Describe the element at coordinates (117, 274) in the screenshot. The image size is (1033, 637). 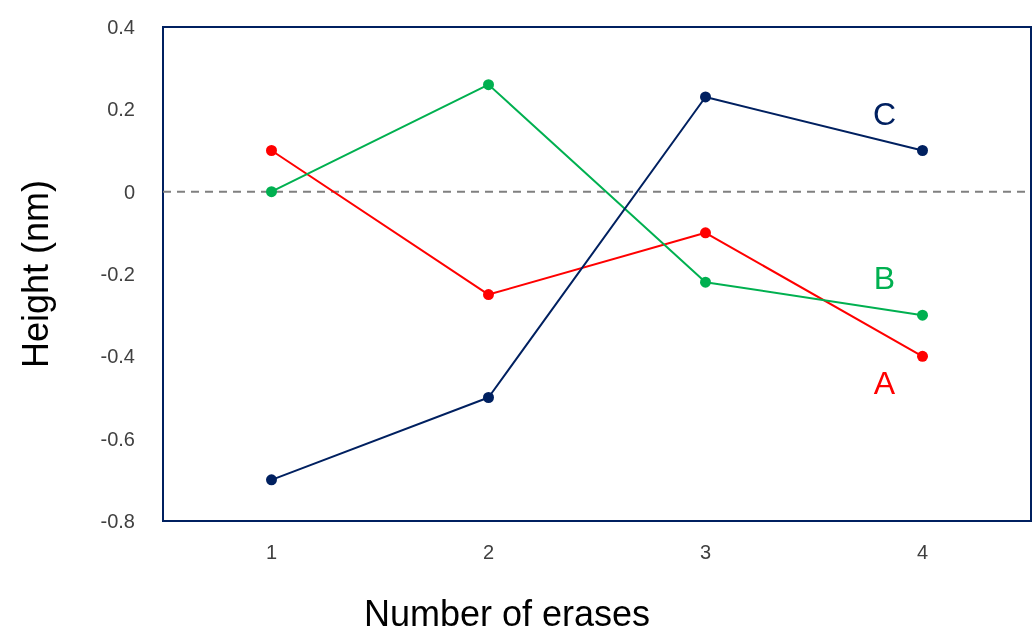
I see `y-tick-label: -0.2` at that location.